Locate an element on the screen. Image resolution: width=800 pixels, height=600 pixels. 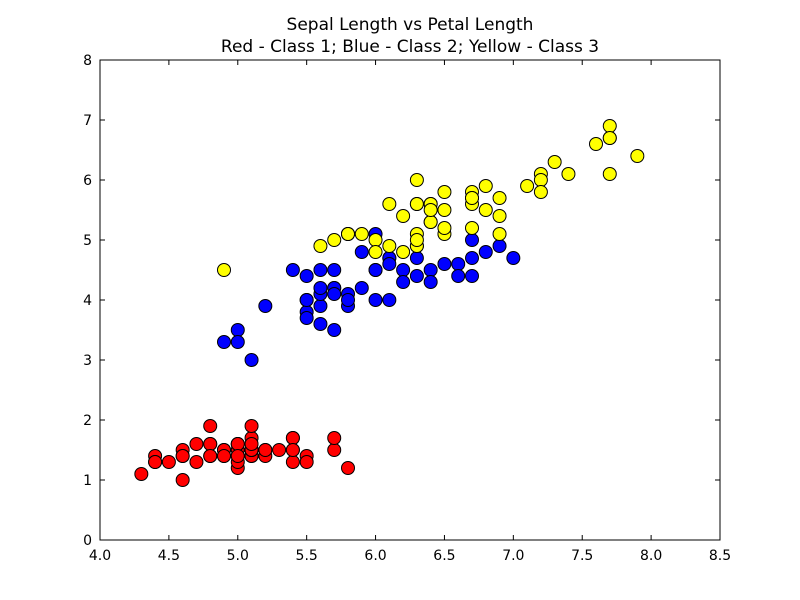
y-tick-label: 6 is located at coordinates (87, 181).